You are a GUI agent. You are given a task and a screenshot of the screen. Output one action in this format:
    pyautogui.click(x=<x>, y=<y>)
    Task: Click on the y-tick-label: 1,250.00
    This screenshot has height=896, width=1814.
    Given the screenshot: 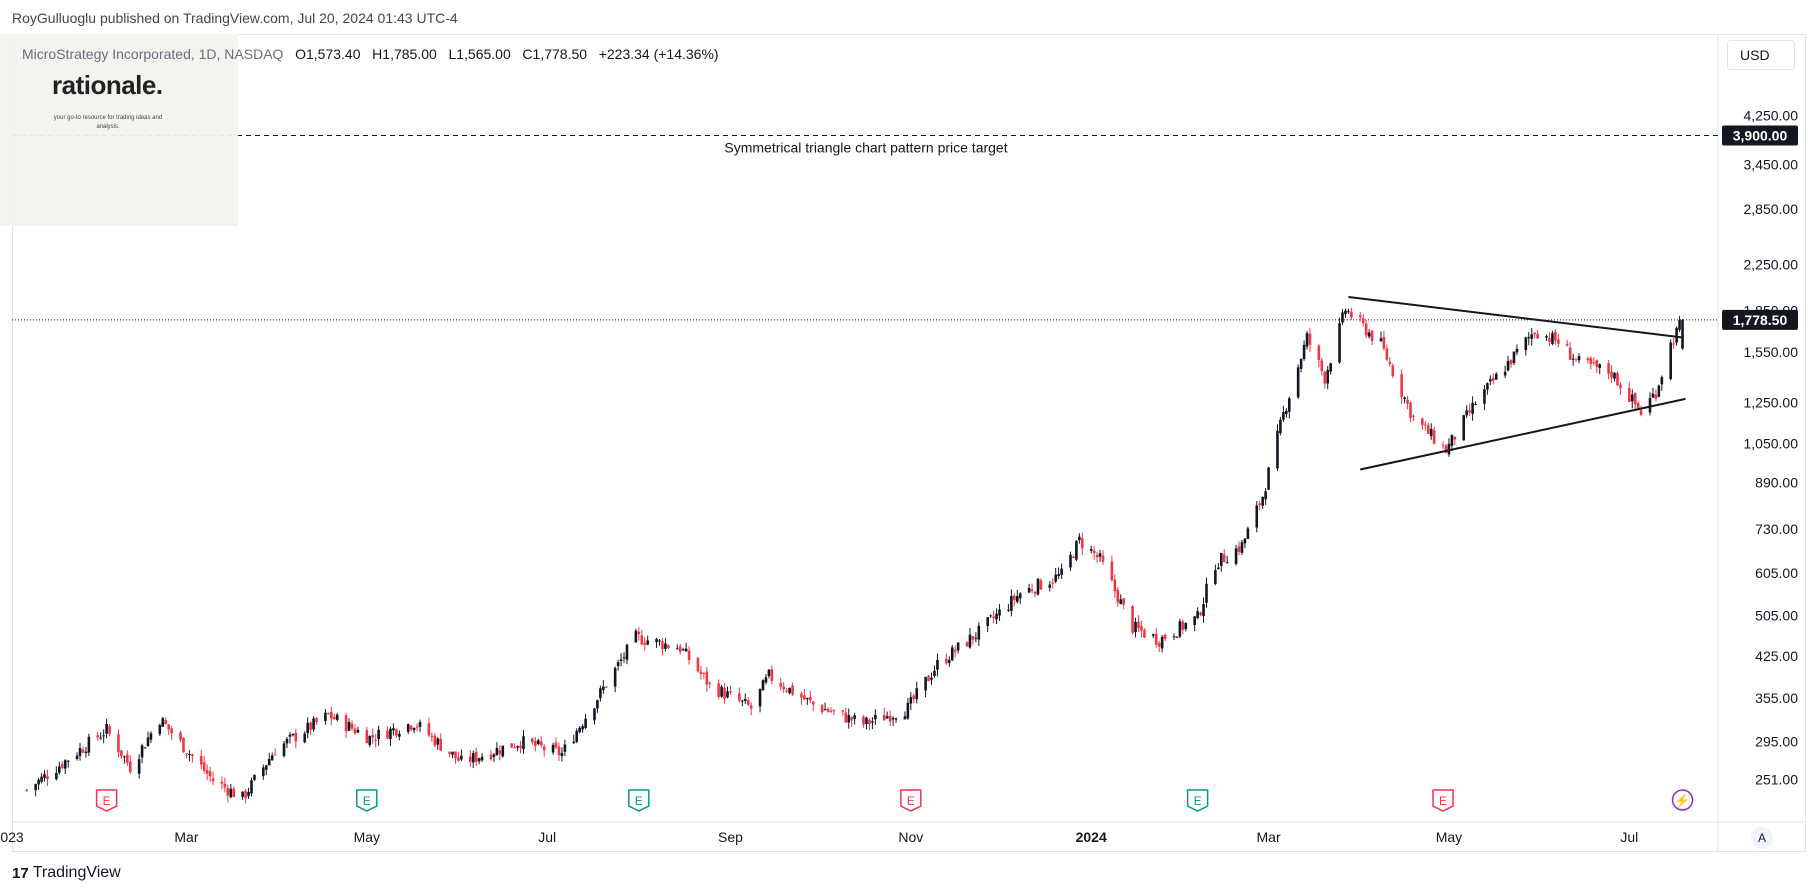 What is the action you would take?
    pyautogui.click(x=1771, y=403)
    